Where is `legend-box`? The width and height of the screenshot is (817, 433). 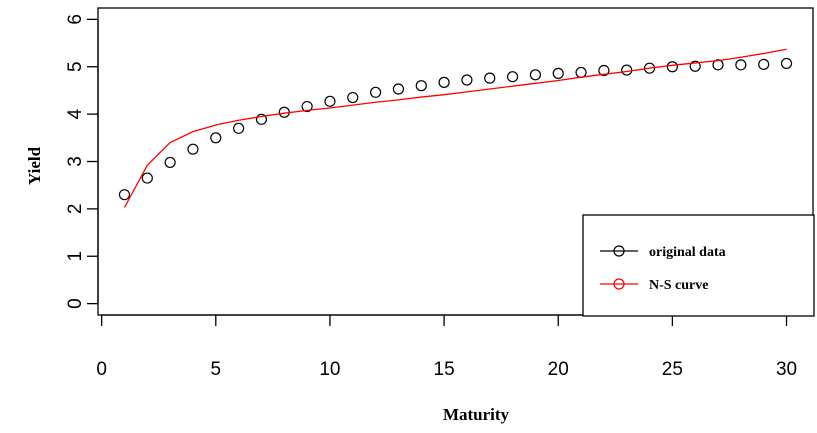 legend-box is located at coordinates (698, 265).